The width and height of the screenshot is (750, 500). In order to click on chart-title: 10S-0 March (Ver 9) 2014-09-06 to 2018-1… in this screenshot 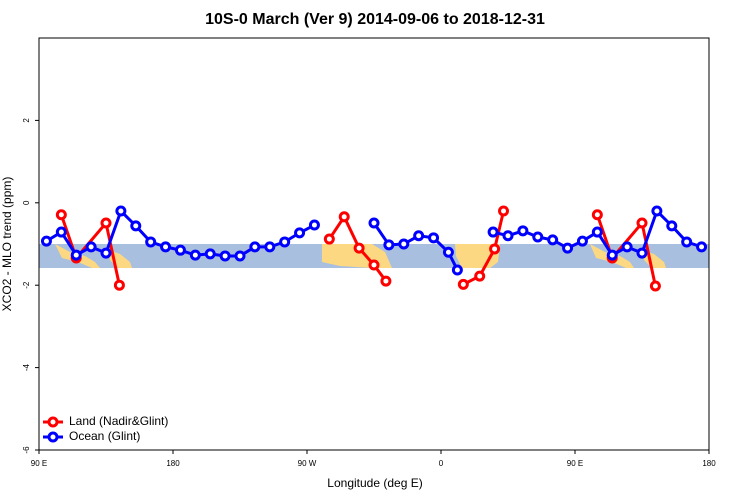, I will do `click(375, 19)`.